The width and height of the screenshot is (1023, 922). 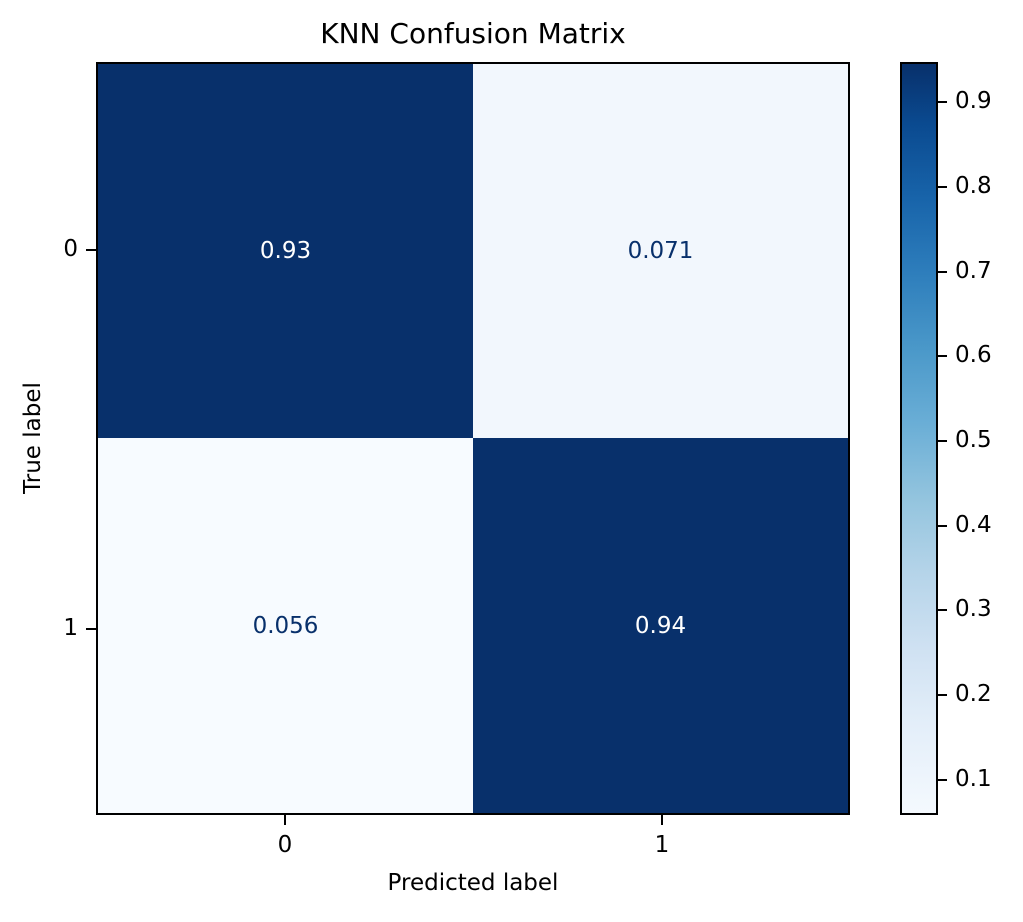 What do you see at coordinates (942, 610) in the screenshot?
I see `colorbar-tick-0.3` at bounding box center [942, 610].